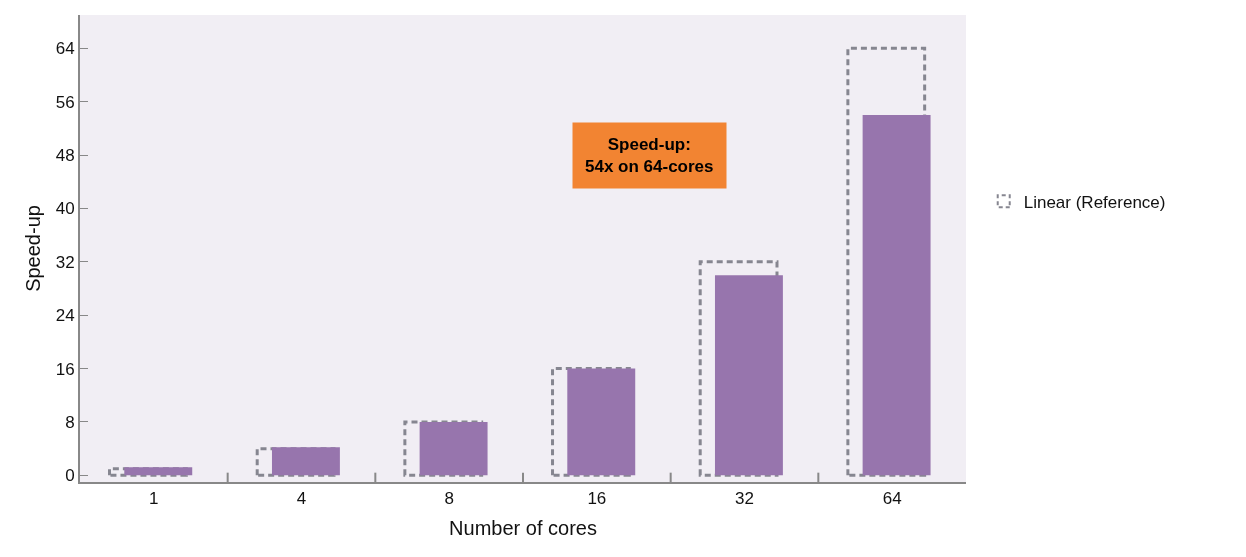 This screenshot has width=1246, height=557. I want to click on y-tick-label: 0, so click(70, 476).